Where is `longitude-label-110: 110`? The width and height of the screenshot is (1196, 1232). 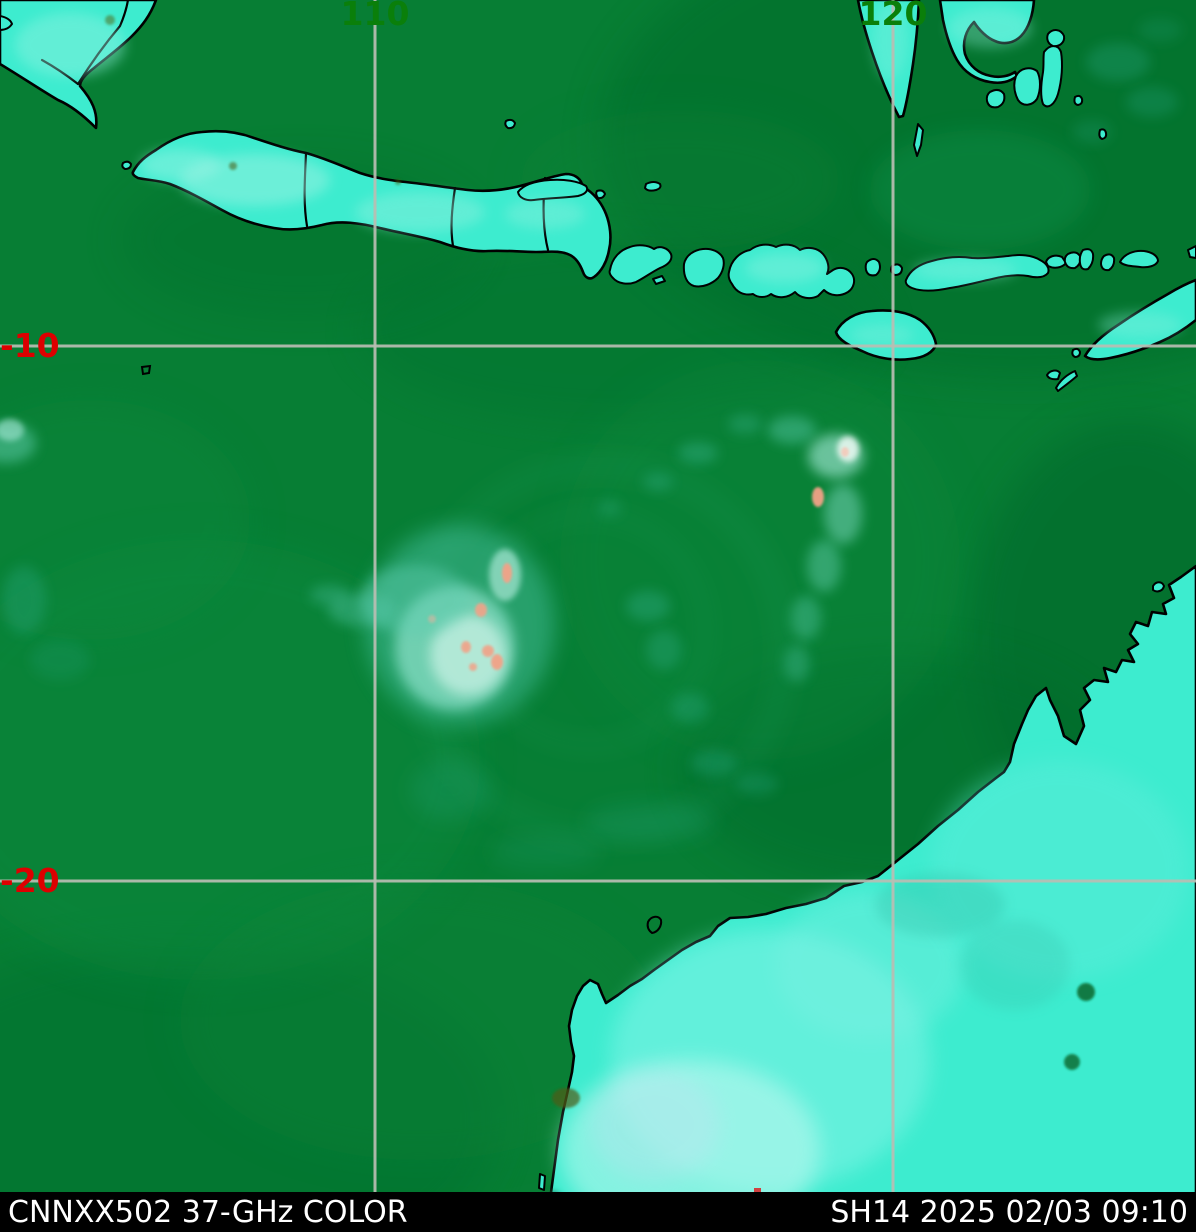 longitude-label-110: 110 is located at coordinates (375, 16).